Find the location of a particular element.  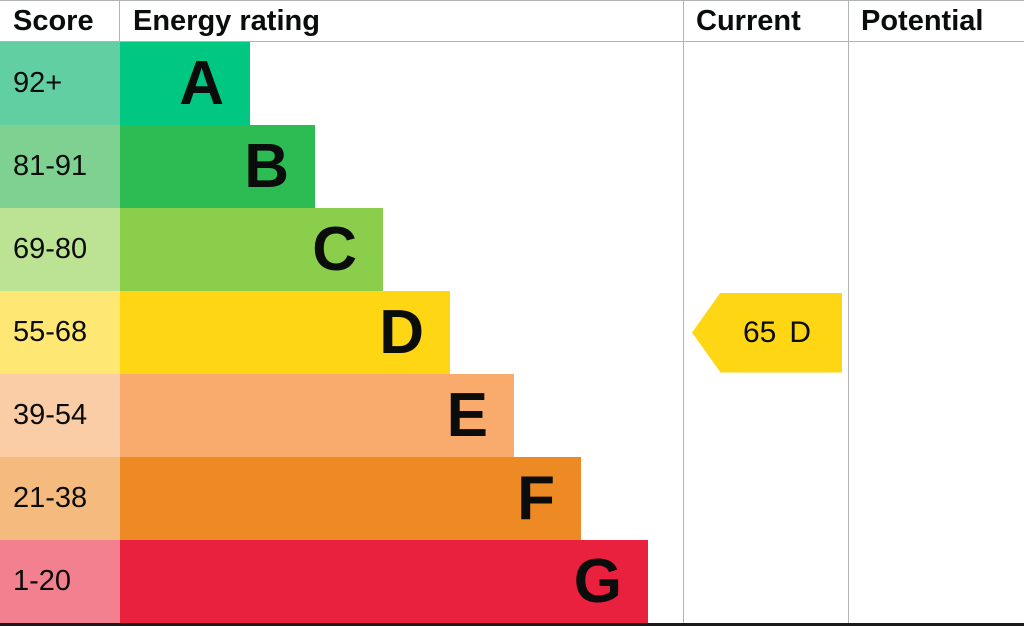

score-range: 39-54 is located at coordinates (60, 415).